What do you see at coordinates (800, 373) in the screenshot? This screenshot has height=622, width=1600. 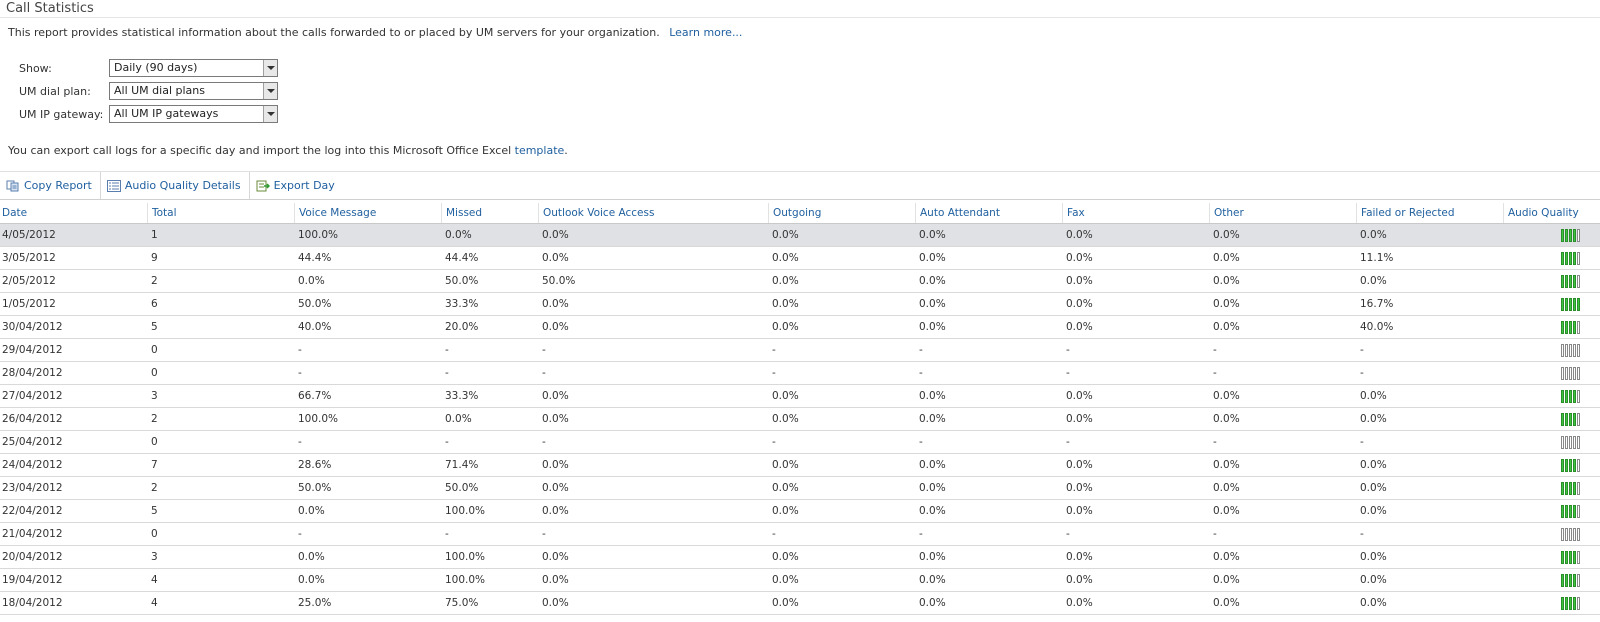 I see `table-row: 28/04/2012 0 - - - - - - - -` at bounding box center [800, 373].